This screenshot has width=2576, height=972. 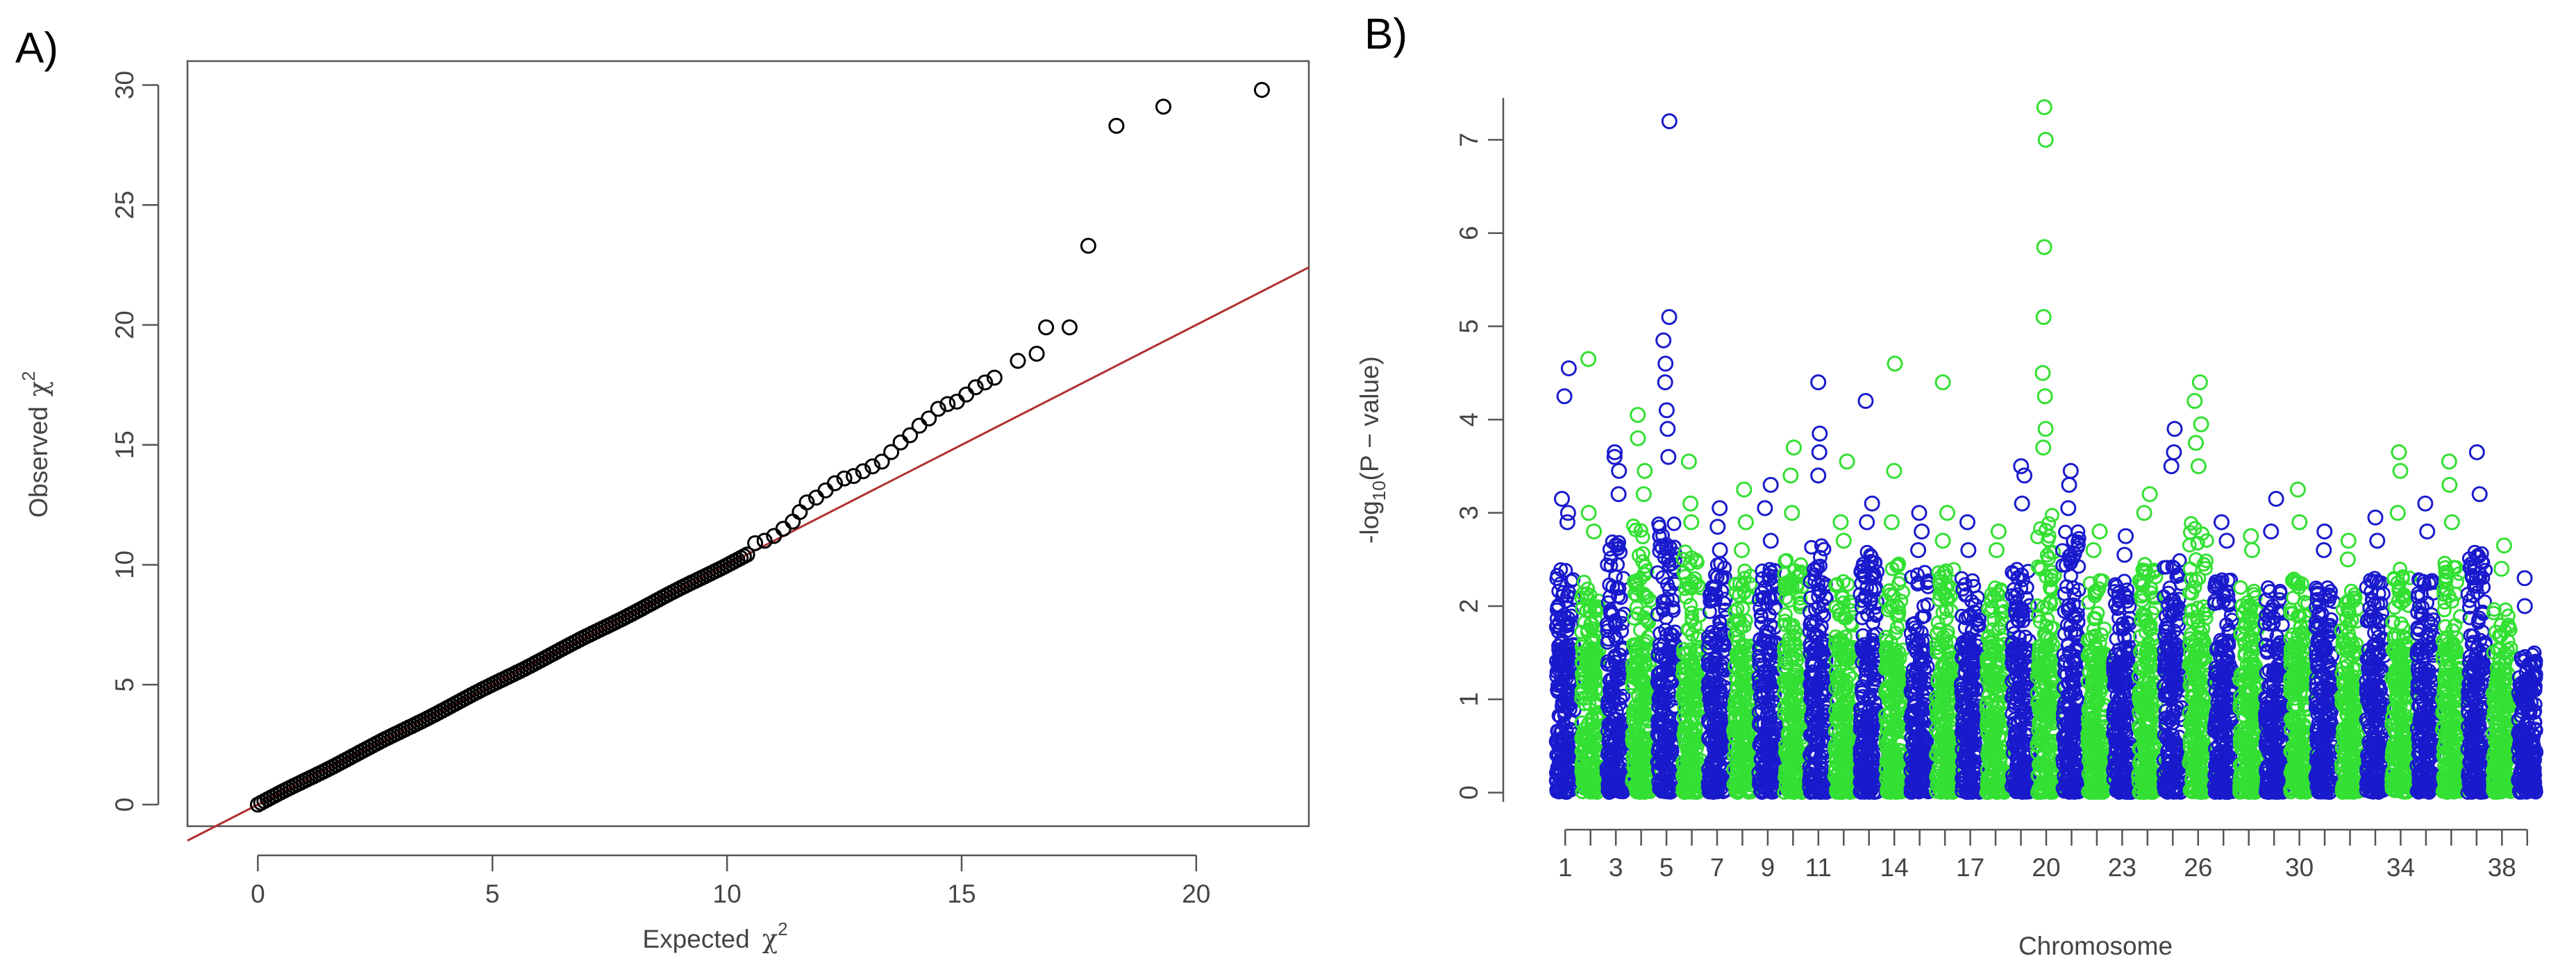 What do you see at coordinates (1615, 622) in the screenshot?
I see `chromosome-3-points` at bounding box center [1615, 622].